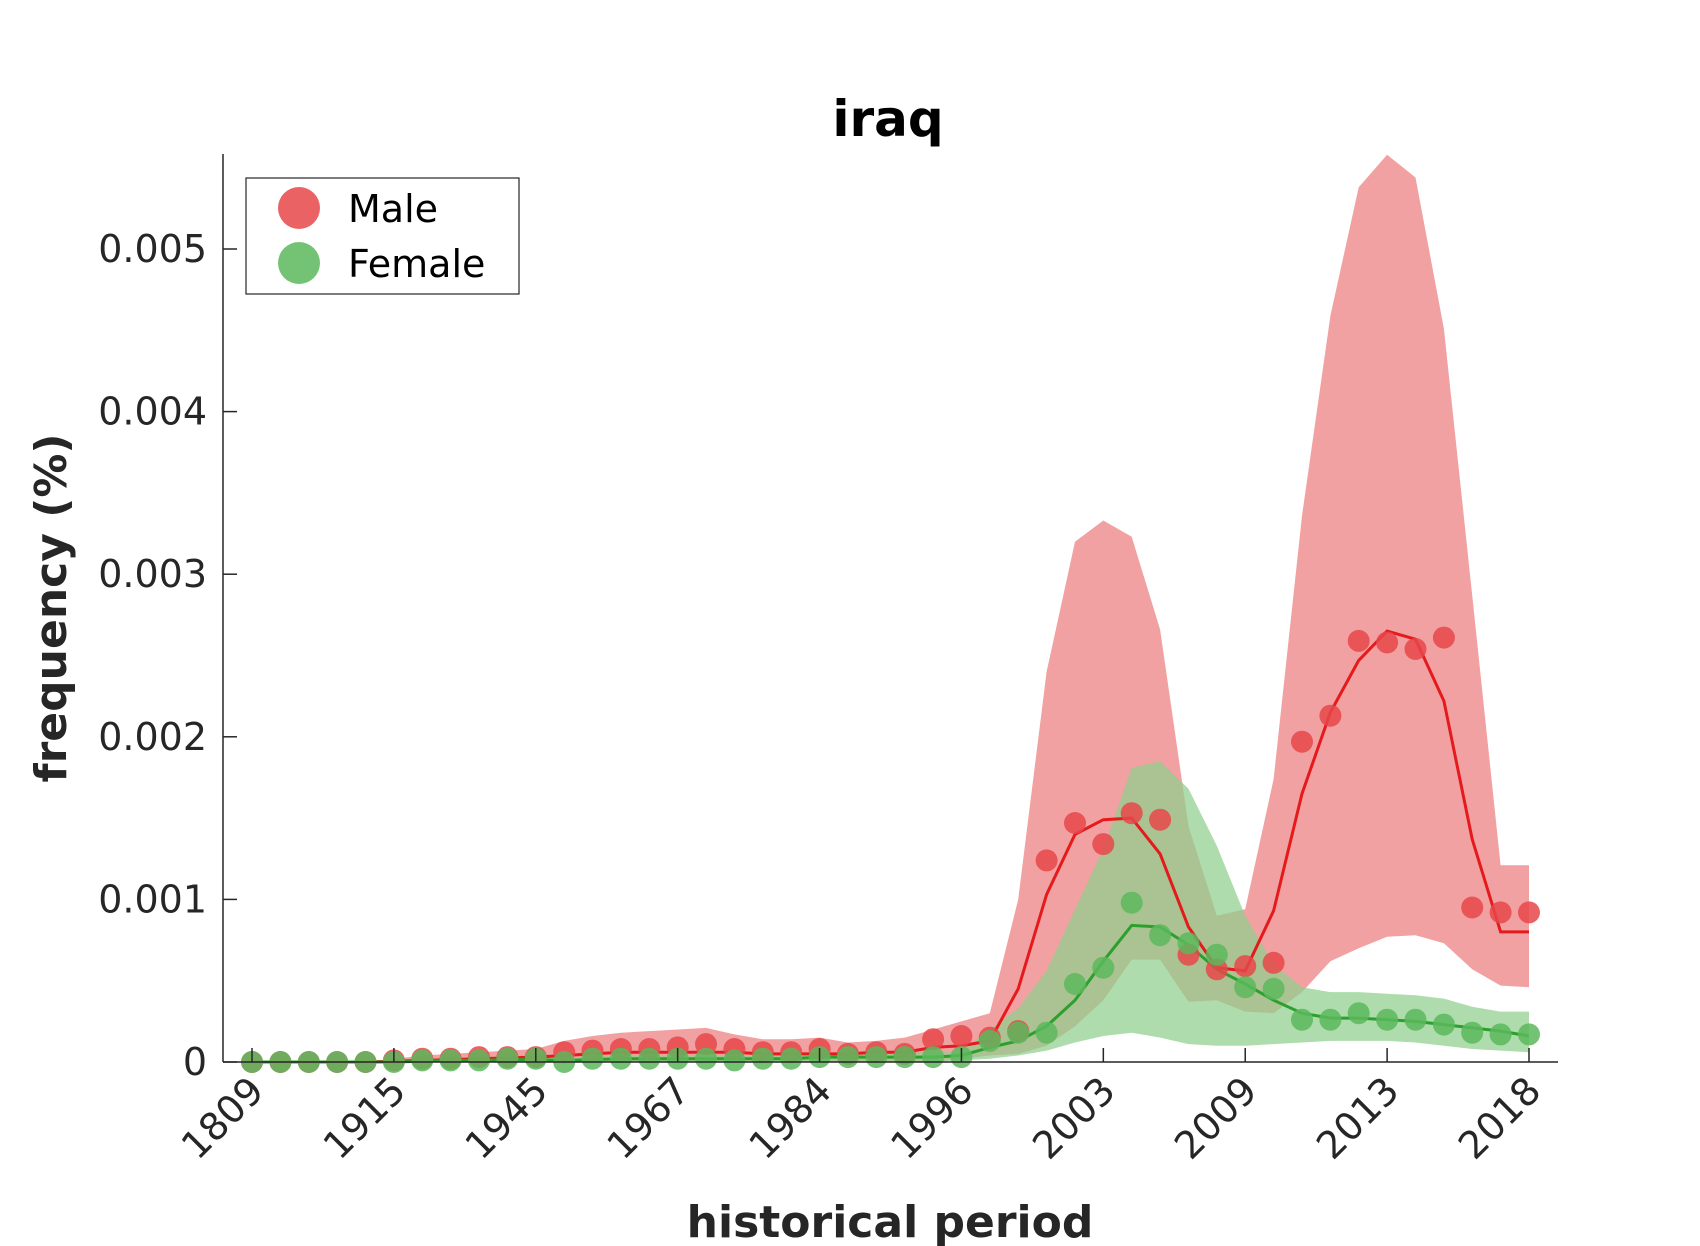  What do you see at coordinates (890, 1221) in the screenshot?
I see `x-axis-label: historical period` at bounding box center [890, 1221].